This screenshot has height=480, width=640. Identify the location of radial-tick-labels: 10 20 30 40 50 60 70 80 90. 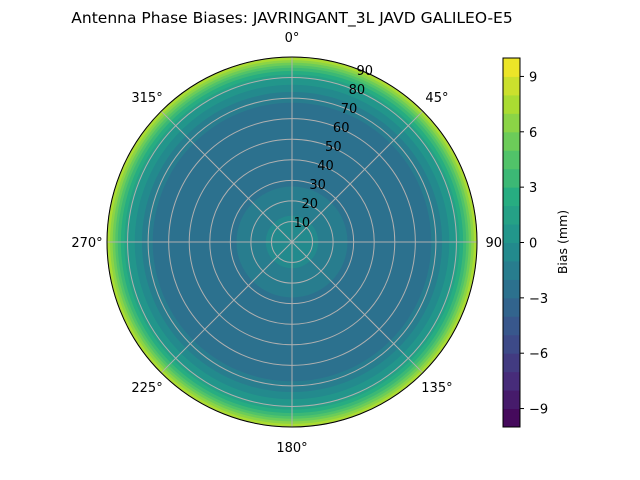
(333, 147).